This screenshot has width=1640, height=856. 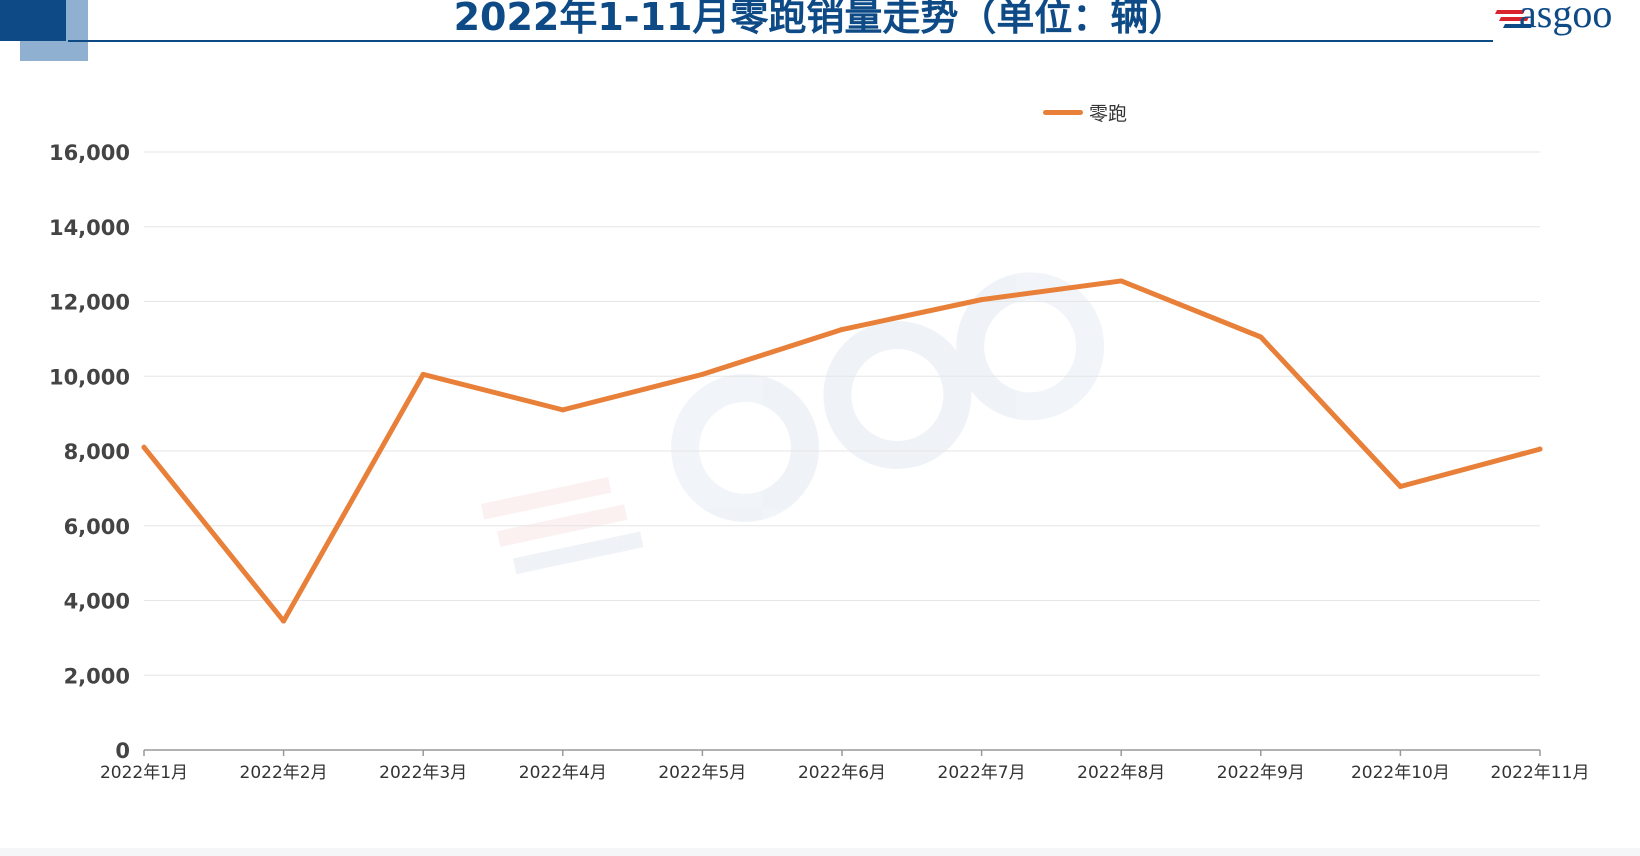 What do you see at coordinates (820, 852) in the screenshot?
I see `footer-strip` at bounding box center [820, 852].